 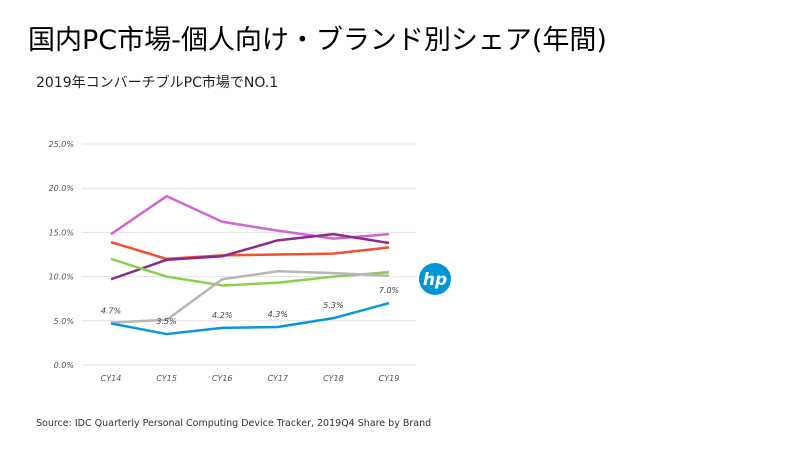 I want to click on subtitle: 2019年コンバーチブルPC市場でNO.1, so click(x=157, y=83).